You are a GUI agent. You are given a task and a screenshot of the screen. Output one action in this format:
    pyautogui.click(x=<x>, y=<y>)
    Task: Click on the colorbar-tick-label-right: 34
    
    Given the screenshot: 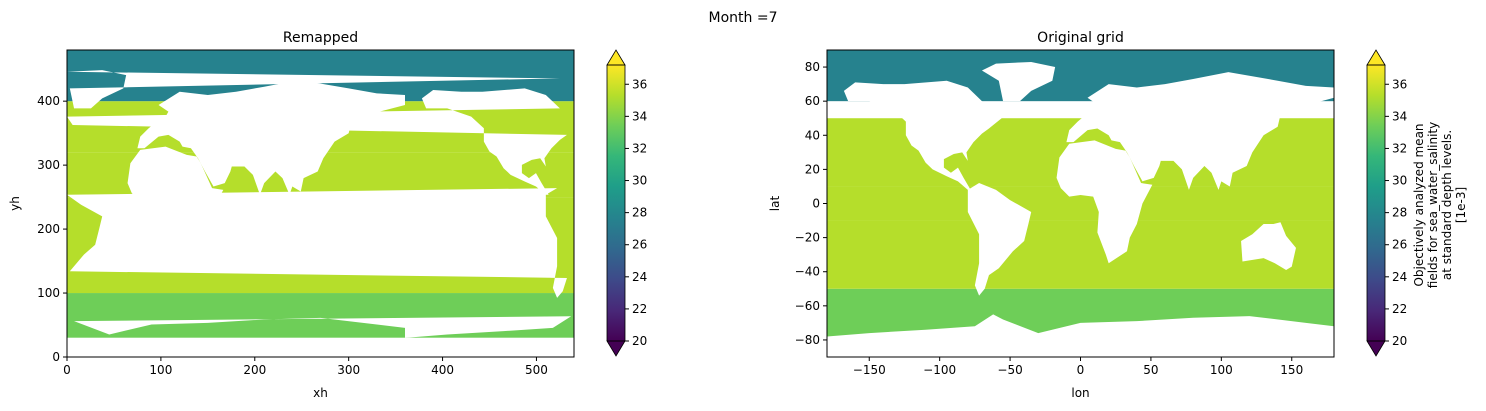 What is the action you would take?
    pyautogui.click(x=1399, y=116)
    